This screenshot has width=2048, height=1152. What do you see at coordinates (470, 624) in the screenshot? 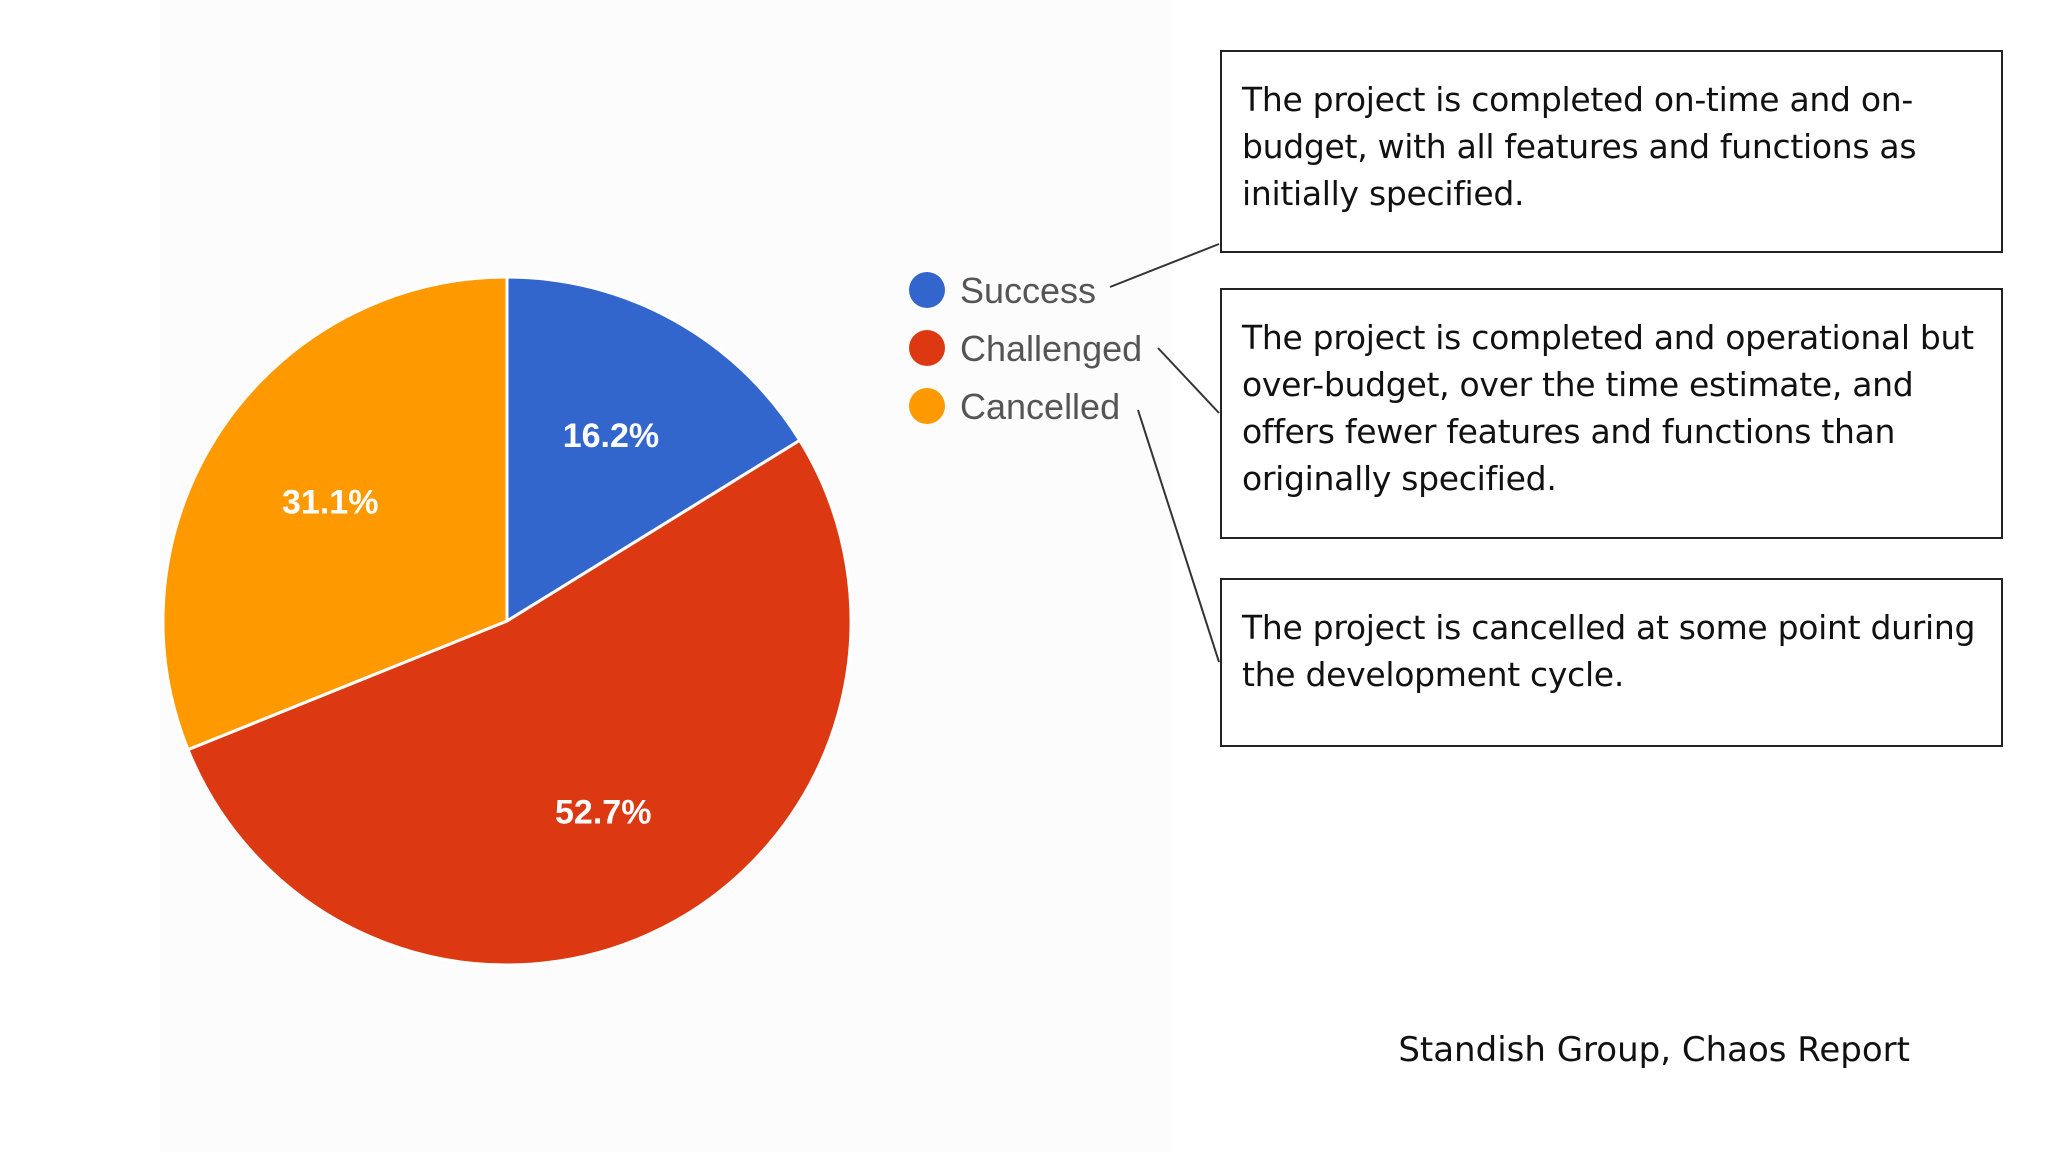
I see `pie-slice-labels: 16.2% 52.7% 31.1%` at bounding box center [470, 624].